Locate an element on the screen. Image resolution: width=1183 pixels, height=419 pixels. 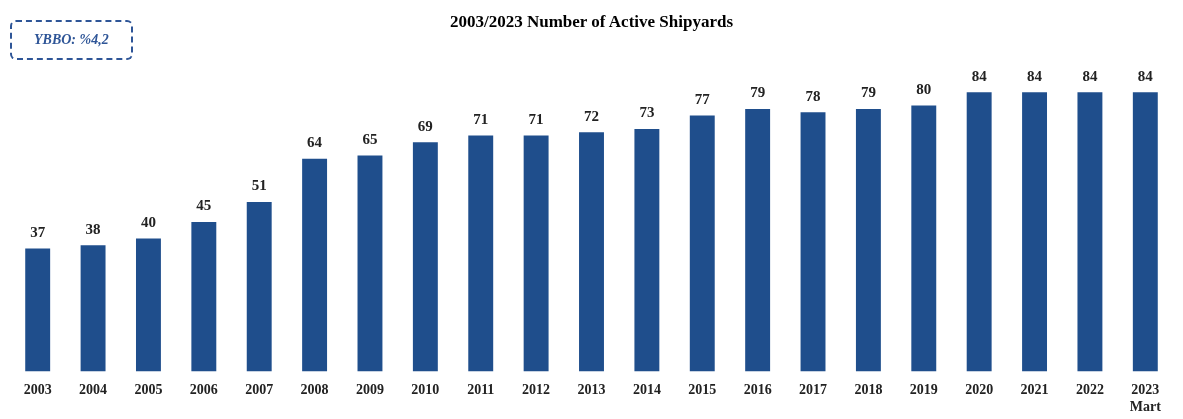
data-label: 78 is located at coordinates (813, 95).